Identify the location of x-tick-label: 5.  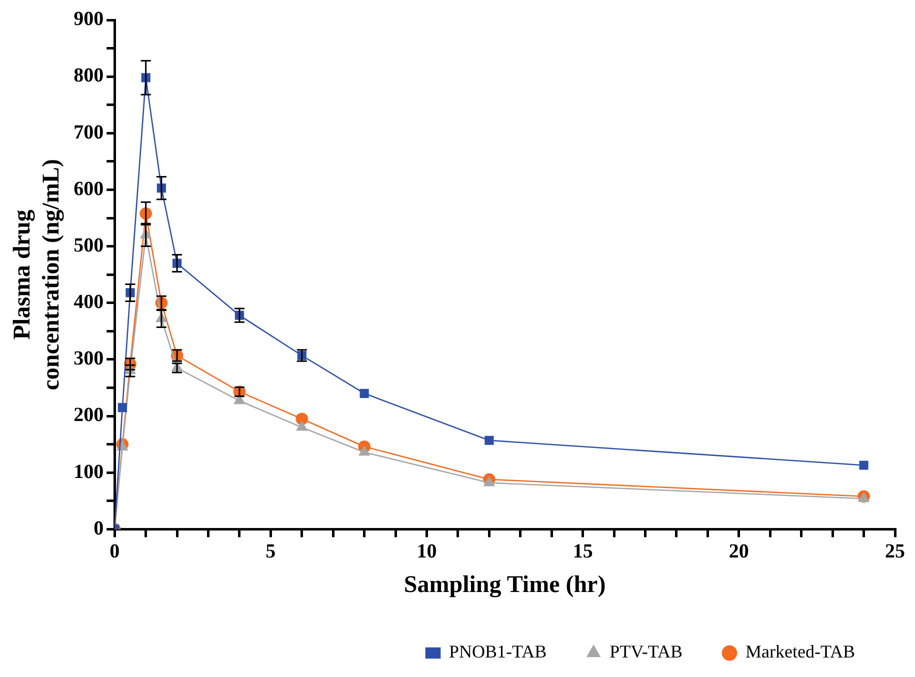
(271, 551).